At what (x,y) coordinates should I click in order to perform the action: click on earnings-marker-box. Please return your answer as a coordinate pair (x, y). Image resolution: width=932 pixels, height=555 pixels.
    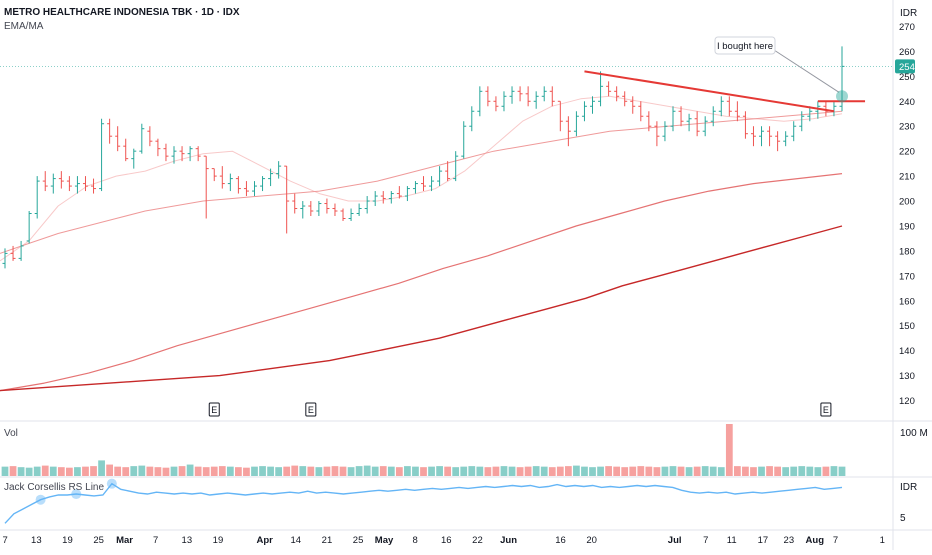
    Looking at the image, I should click on (826, 409).